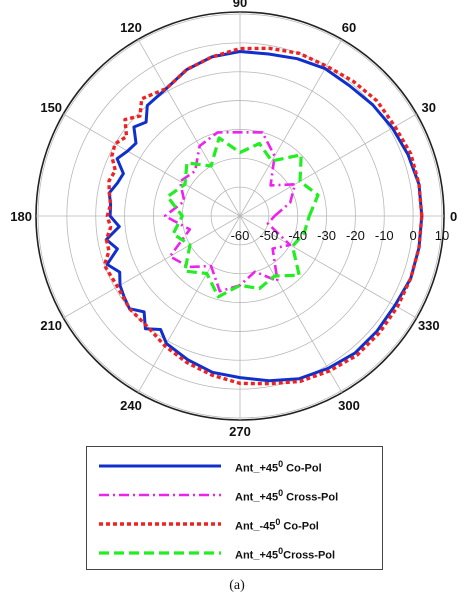 The image size is (474, 594). I want to click on legend-label-1: Ant_+450 Cross-Pol, so click(287, 496).